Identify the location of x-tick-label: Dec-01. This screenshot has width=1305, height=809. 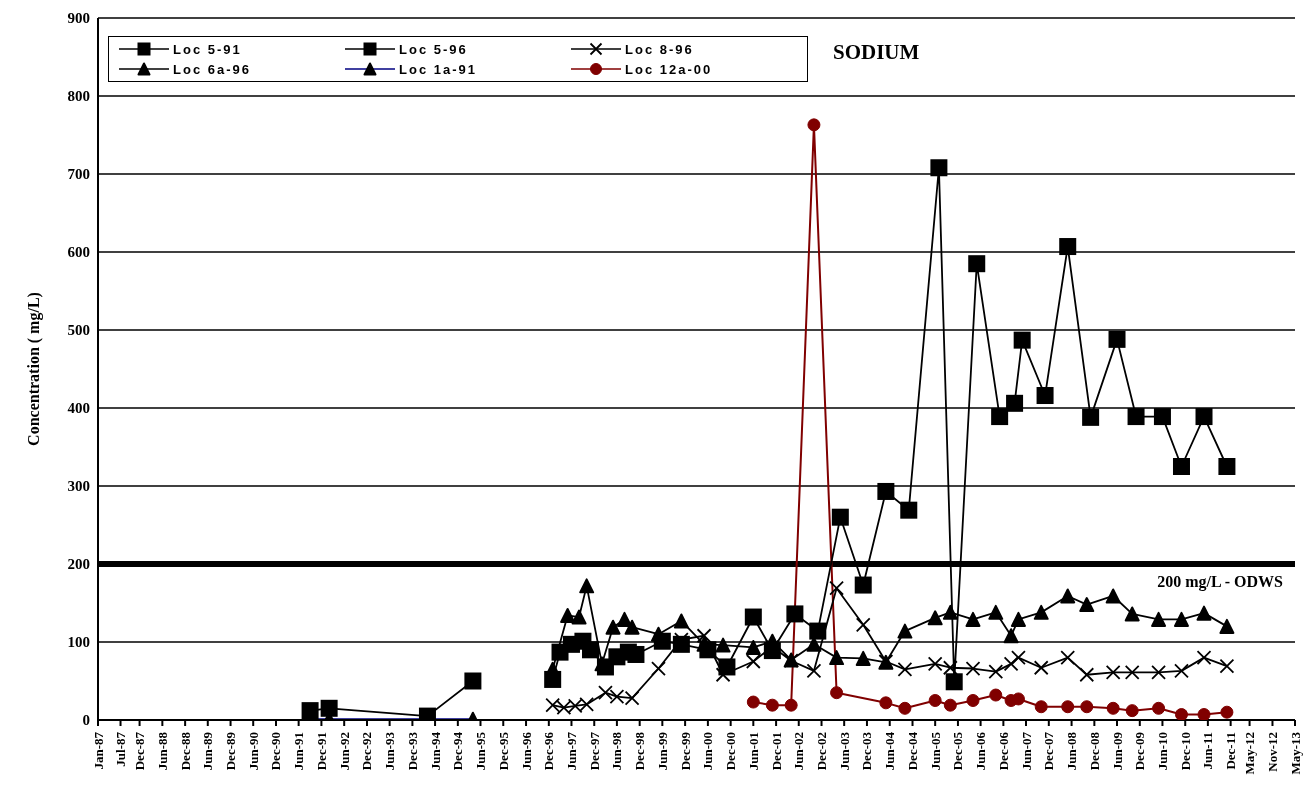
(776, 751).